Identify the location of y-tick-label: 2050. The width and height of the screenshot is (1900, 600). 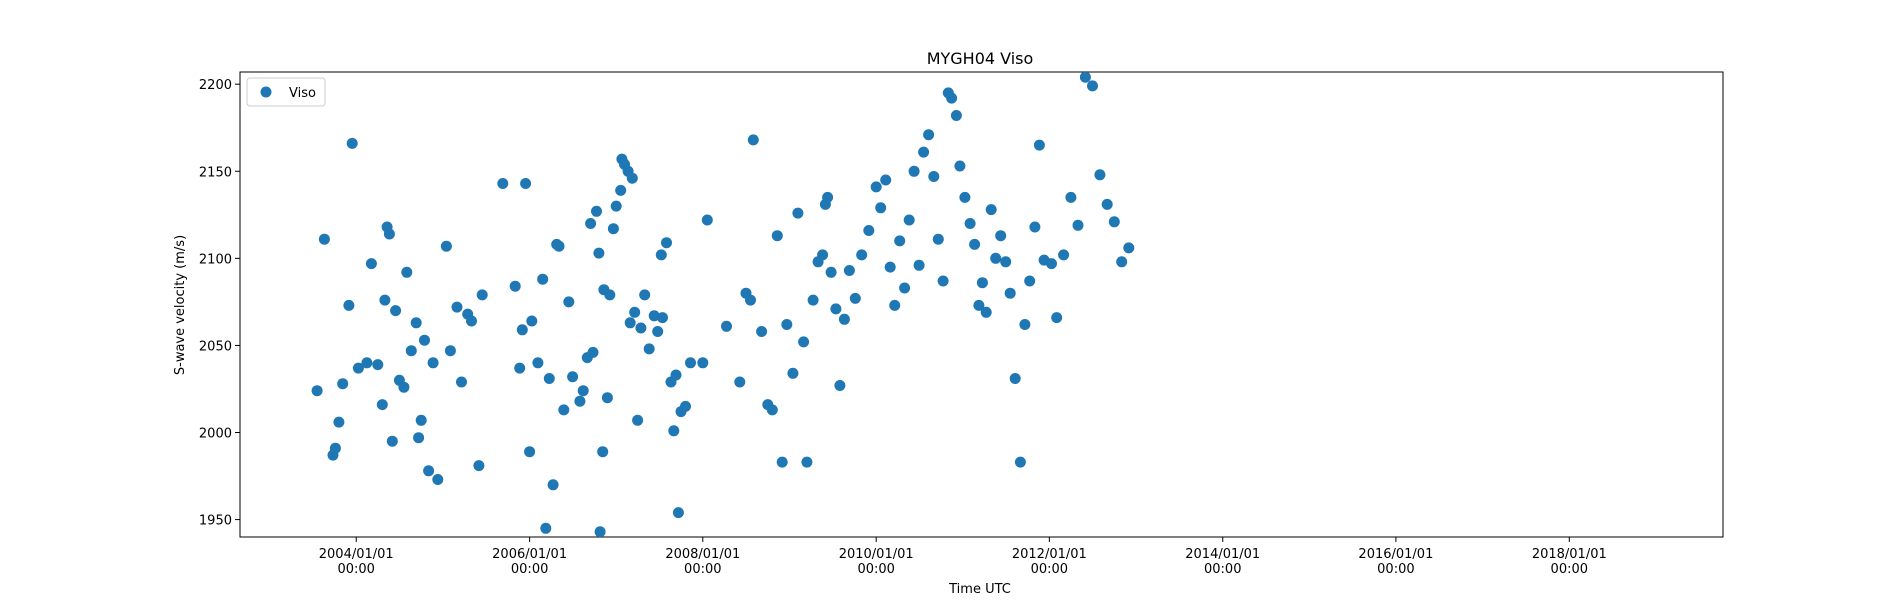
(215, 346).